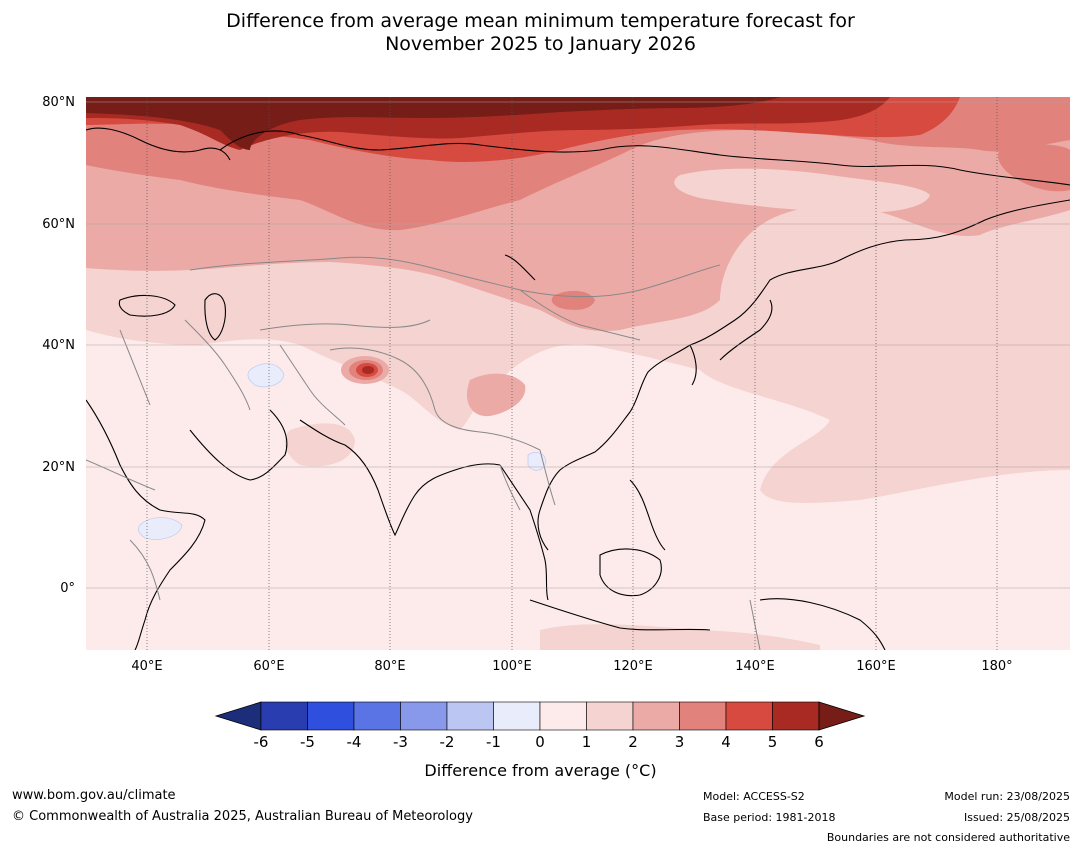  I want to click on colorbar-tick: 3, so click(679, 742).